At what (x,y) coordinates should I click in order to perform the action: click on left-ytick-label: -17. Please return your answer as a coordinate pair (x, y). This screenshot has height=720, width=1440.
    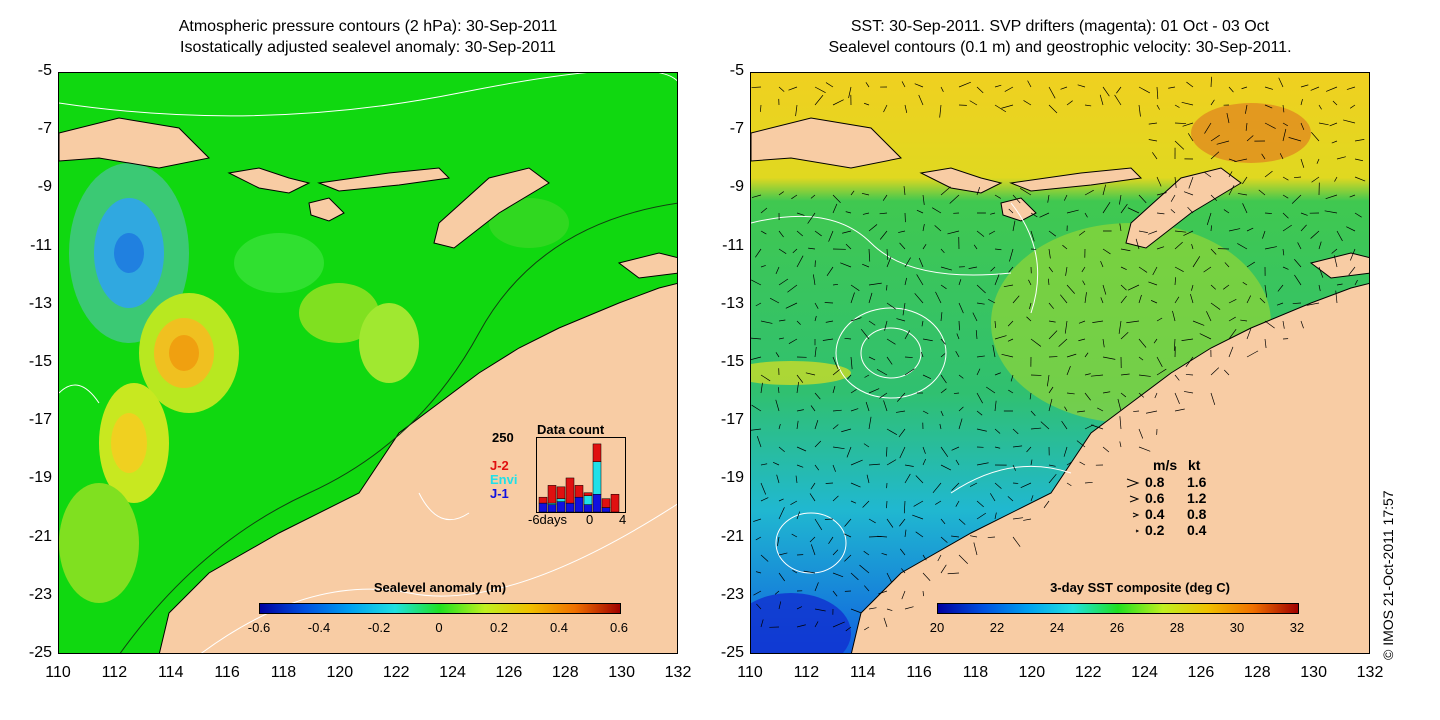
    Looking at the image, I should click on (40, 420).